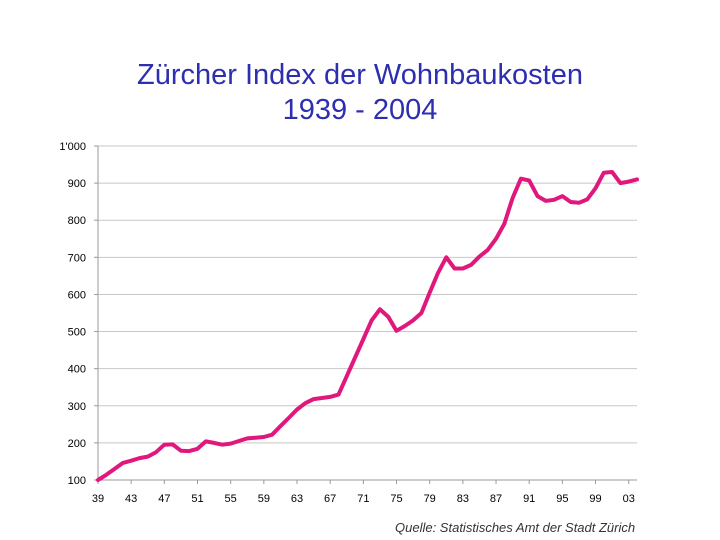 The image size is (720, 540). Describe the element at coordinates (264, 499) in the screenshot. I see `x-tick-label: 59` at that location.